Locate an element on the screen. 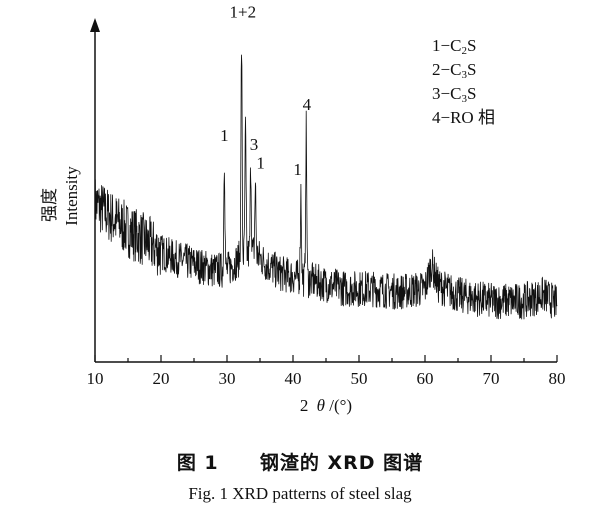 This screenshot has height=516, width=600. peak-labels: 11+231 14 is located at coordinates (265, 91).